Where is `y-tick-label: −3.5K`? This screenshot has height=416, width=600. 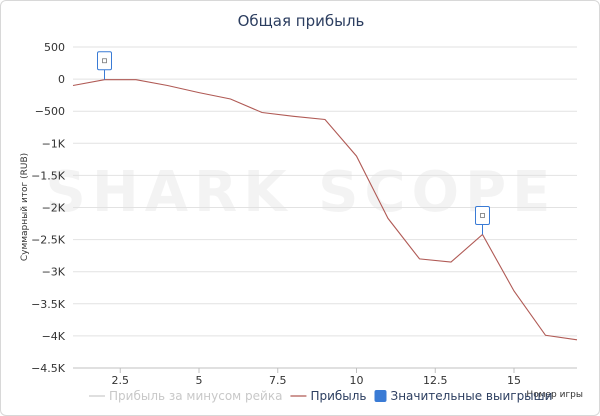 y-tick-label: −3.5K is located at coordinates (48, 304).